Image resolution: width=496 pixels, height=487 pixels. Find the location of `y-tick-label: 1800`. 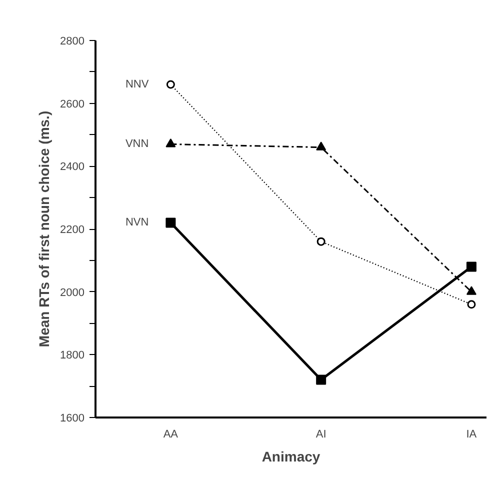

y-tick-label: 1800 is located at coordinates (72, 356).